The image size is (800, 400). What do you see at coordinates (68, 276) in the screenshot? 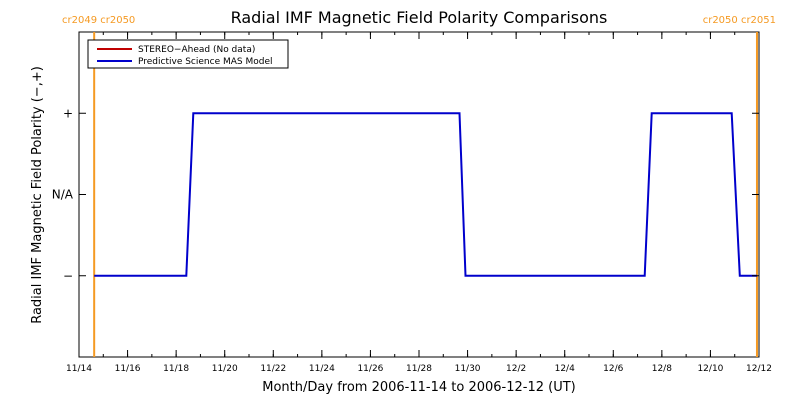
I see `y-tick-label: −` at bounding box center [68, 276].